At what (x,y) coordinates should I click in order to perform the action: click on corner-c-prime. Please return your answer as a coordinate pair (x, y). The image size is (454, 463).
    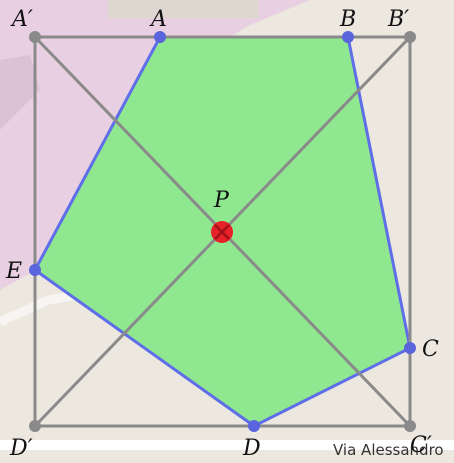
    Looking at the image, I should click on (410, 426).